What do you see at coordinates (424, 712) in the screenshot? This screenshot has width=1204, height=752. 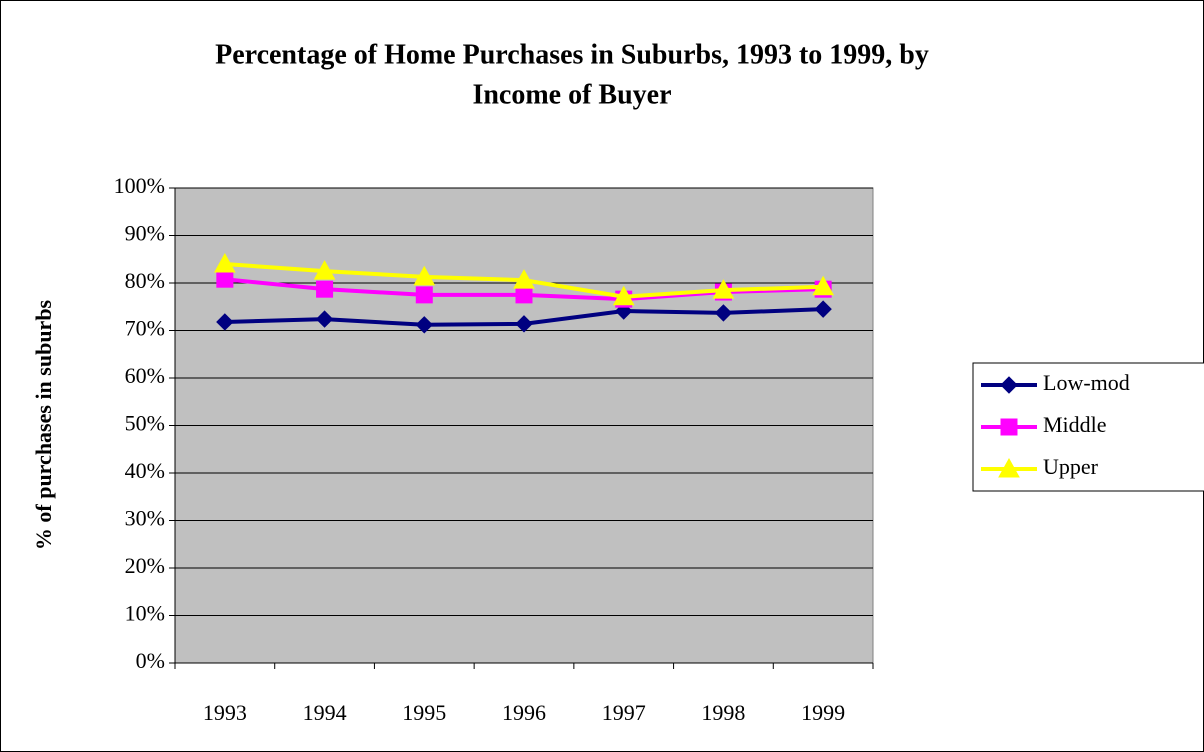 I see `x-tick-label: 1995` at bounding box center [424, 712].